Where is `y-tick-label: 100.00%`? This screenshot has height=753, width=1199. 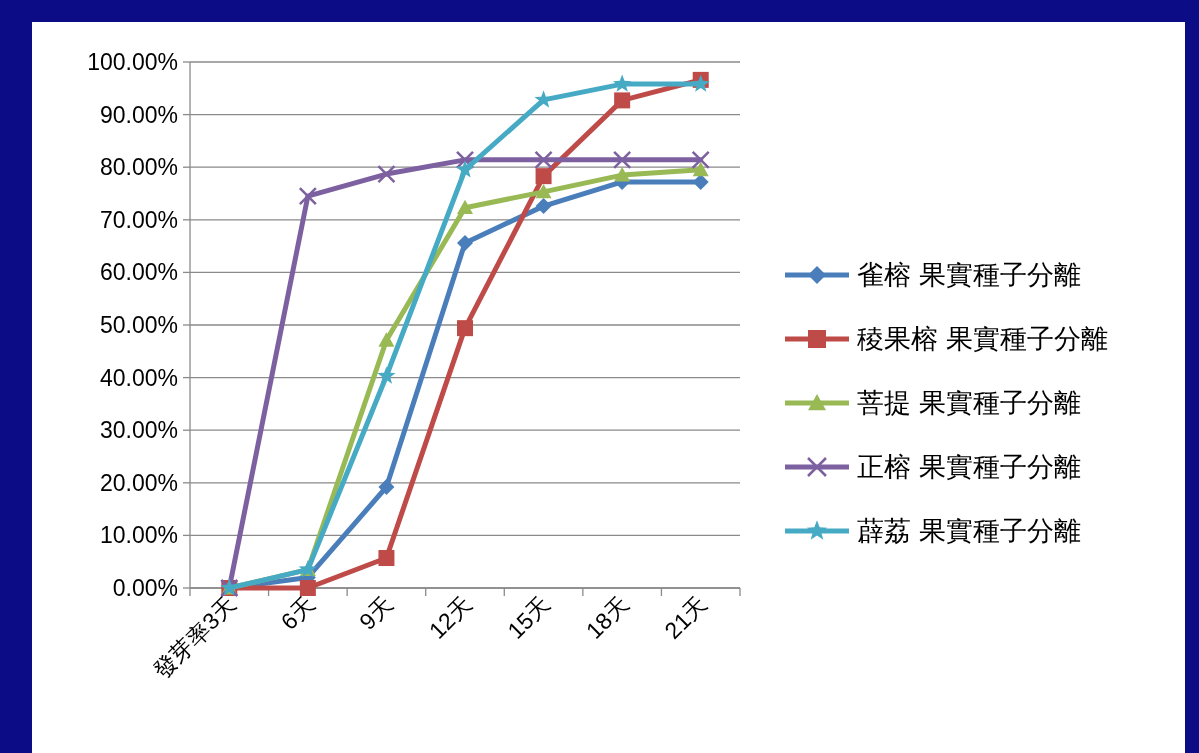
y-tick-label: 100.00% is located at coordinates (132, 62).